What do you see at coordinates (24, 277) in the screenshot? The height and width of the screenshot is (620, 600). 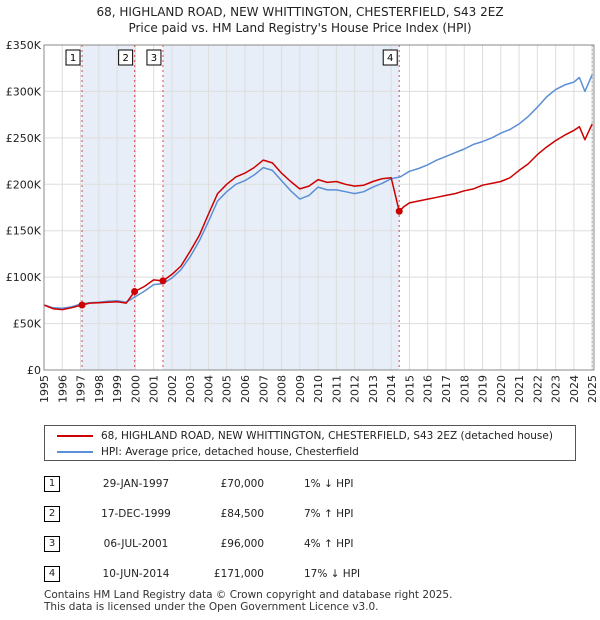 I see `y-tick-label: £100K` at bounding box center [24, 277].